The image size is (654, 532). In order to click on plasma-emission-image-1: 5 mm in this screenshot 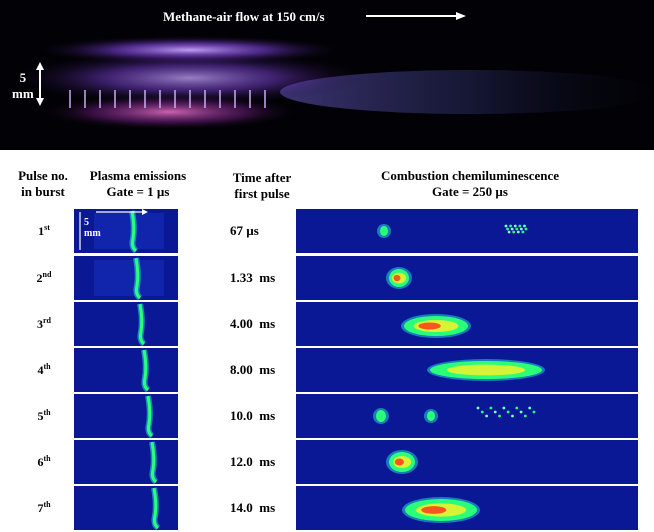, I will do `click(126, 231)`.